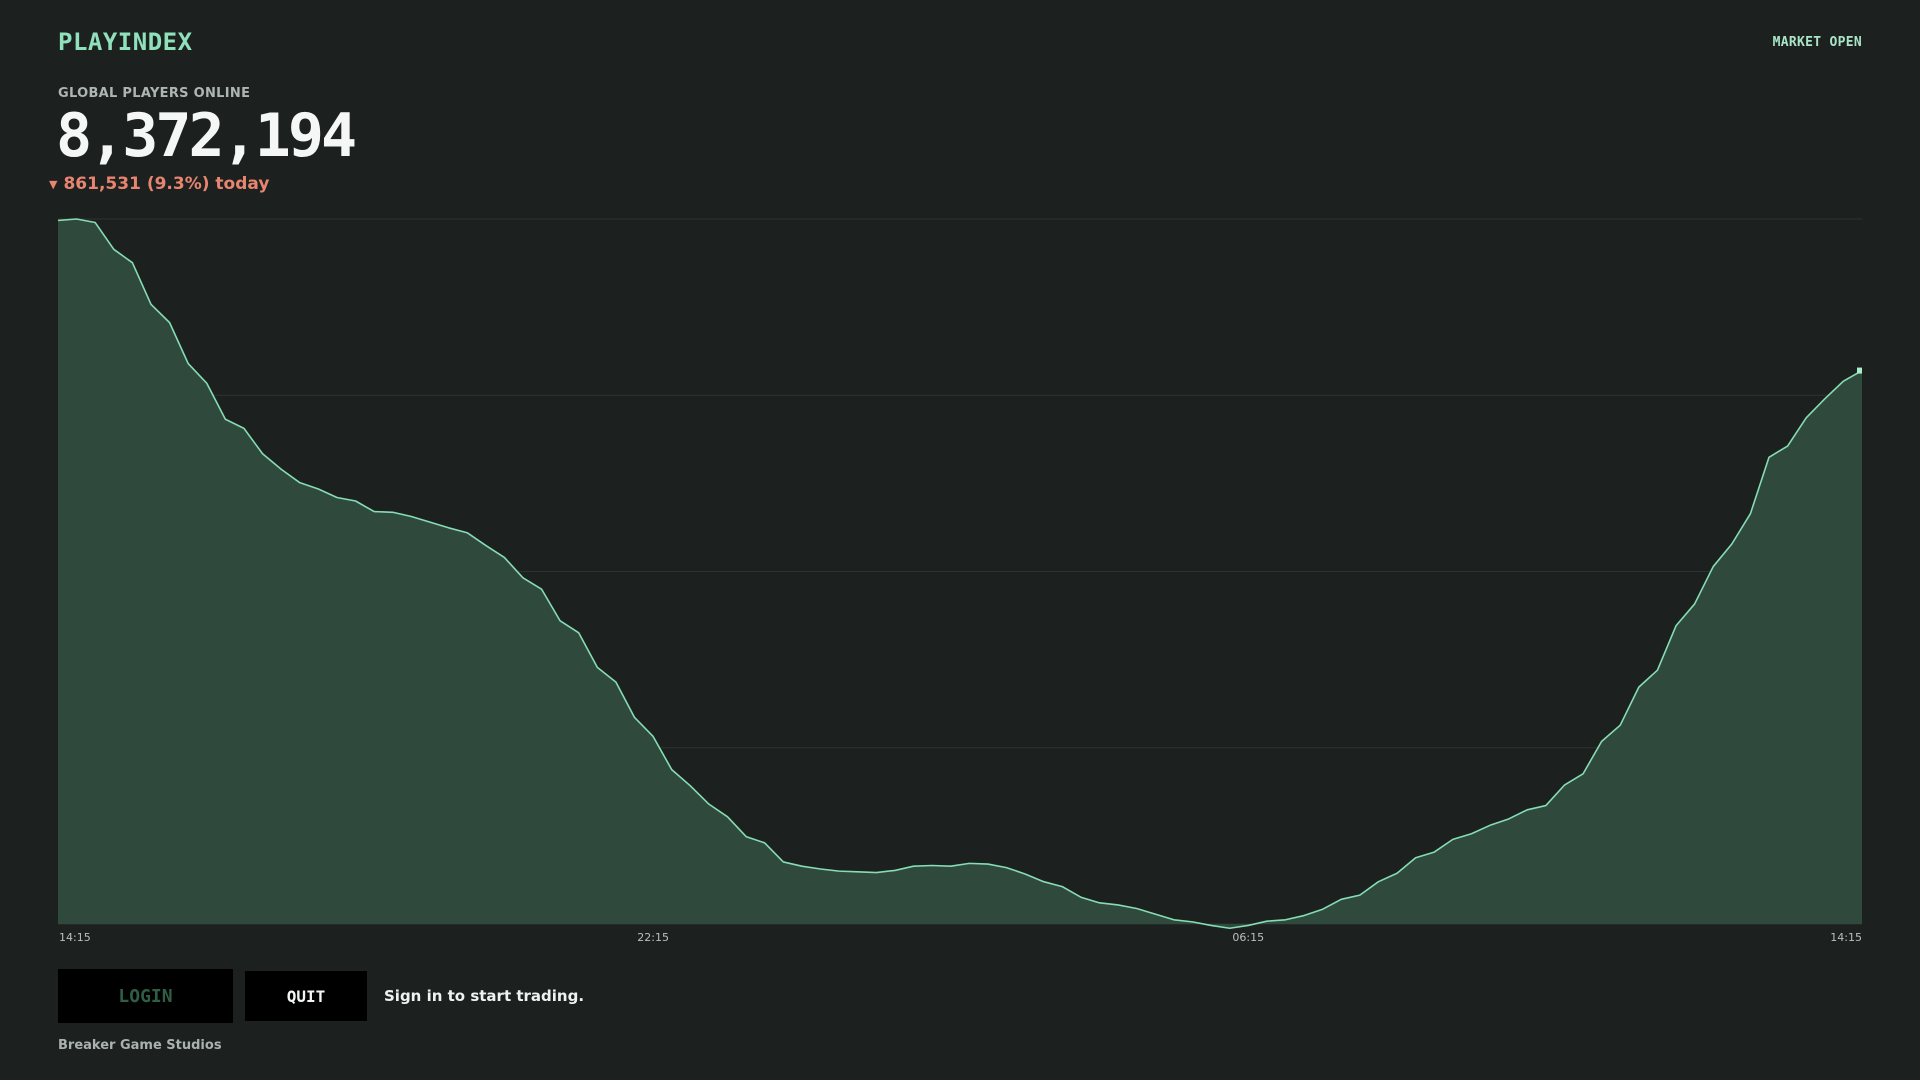  I want to click on triangle-down-icon: ▼, so click(53, 184).